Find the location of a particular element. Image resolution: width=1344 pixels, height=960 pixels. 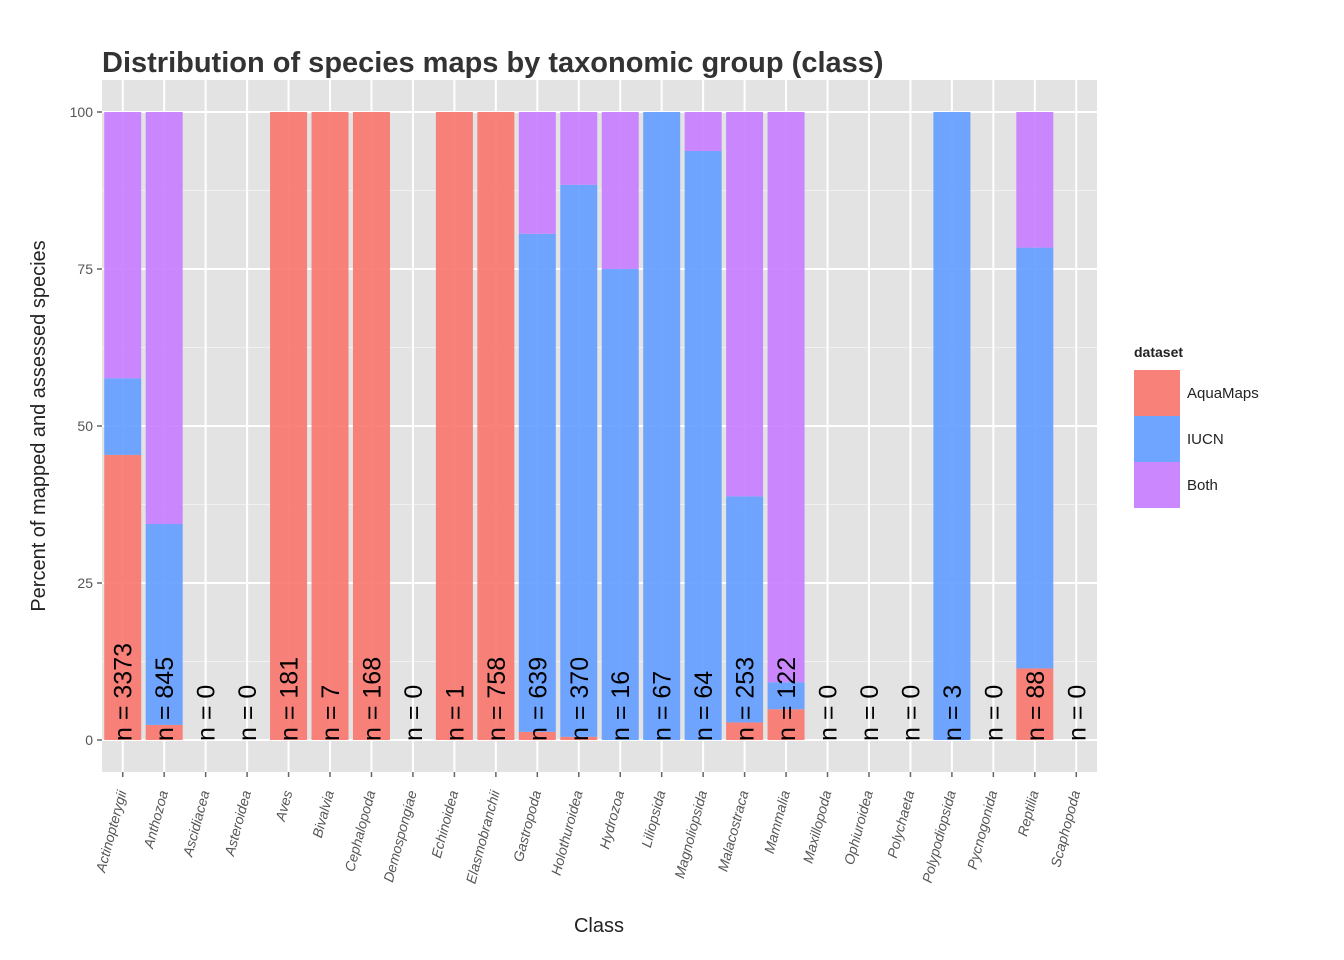

legend-swatch-both is located at coordinates (1157, 485).